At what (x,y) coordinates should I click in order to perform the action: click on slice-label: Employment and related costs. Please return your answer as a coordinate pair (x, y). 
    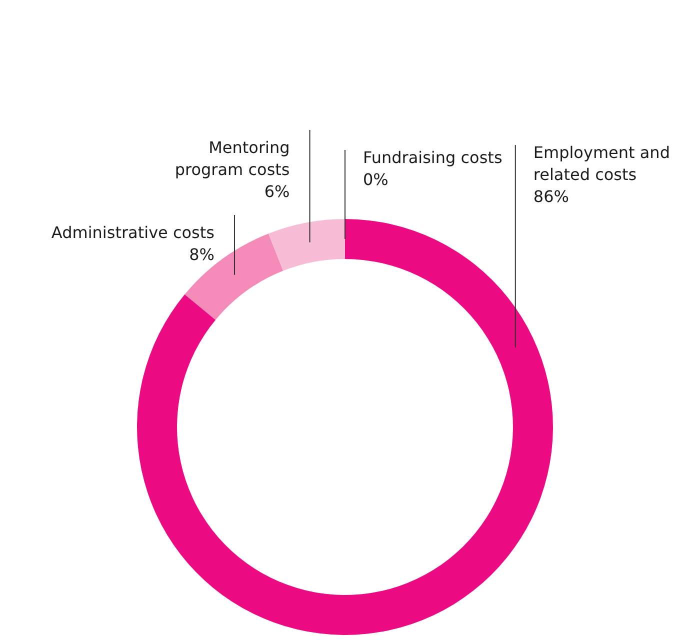
    Looking at the image, I should click on (601, 163).